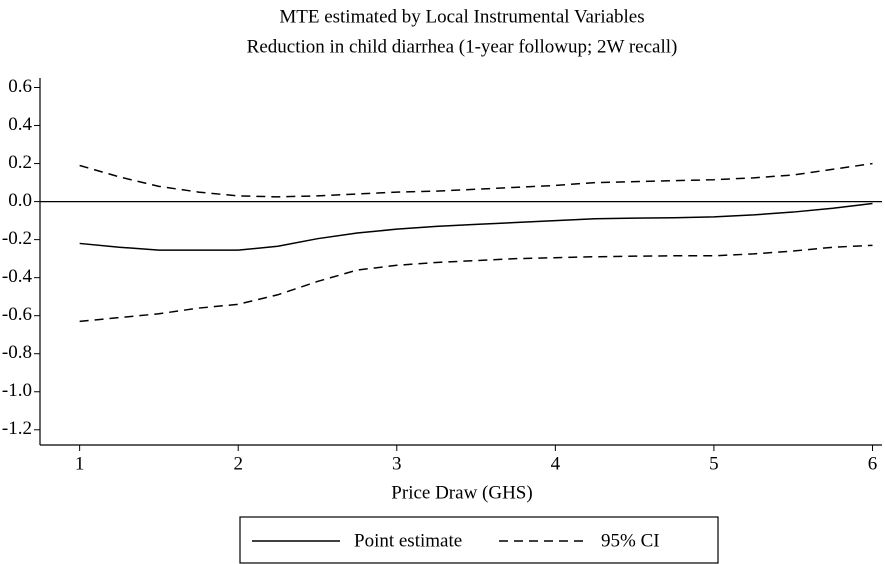 This screenshot has height=564, width=885. Describe the element at coordinates (17, 238) in the screenshot. I see `y-tick-label: -0.2` at that location.